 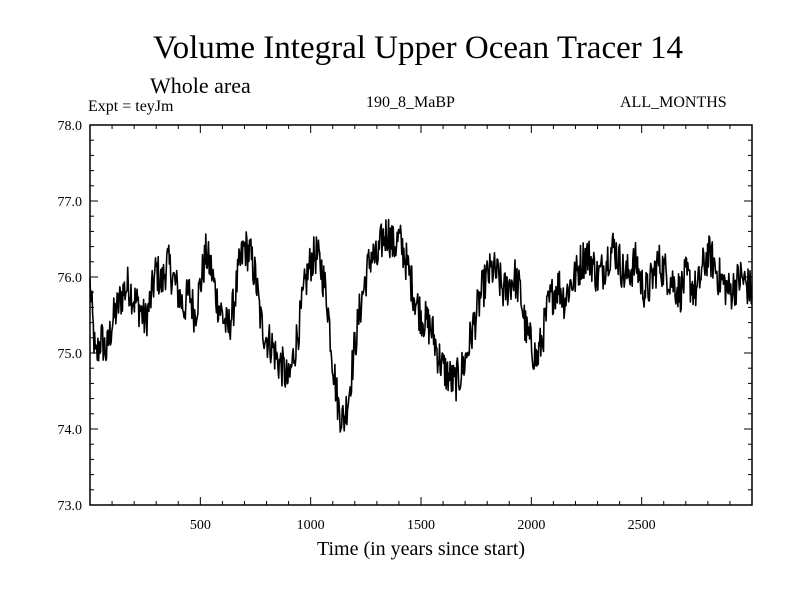 What do you see at coordinates (200, 85) in the screenshot?
I see `chart-subtitle: Whole area` at bounding box center [200, 85].